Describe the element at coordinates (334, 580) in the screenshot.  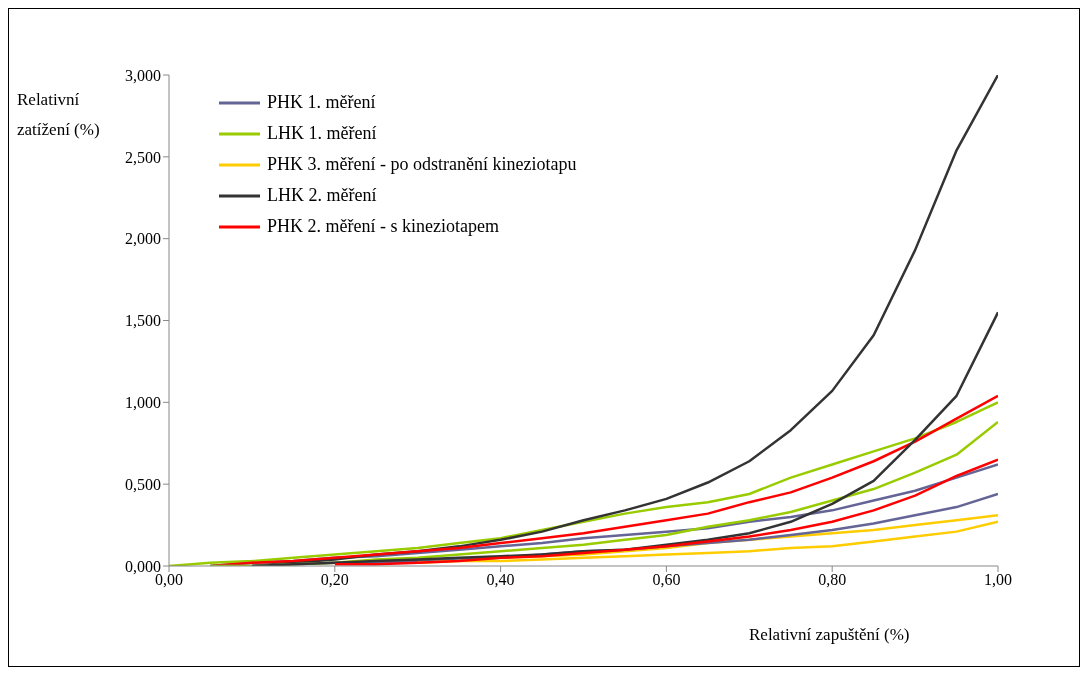
I see `x-tick-label: 0,20` at that location.